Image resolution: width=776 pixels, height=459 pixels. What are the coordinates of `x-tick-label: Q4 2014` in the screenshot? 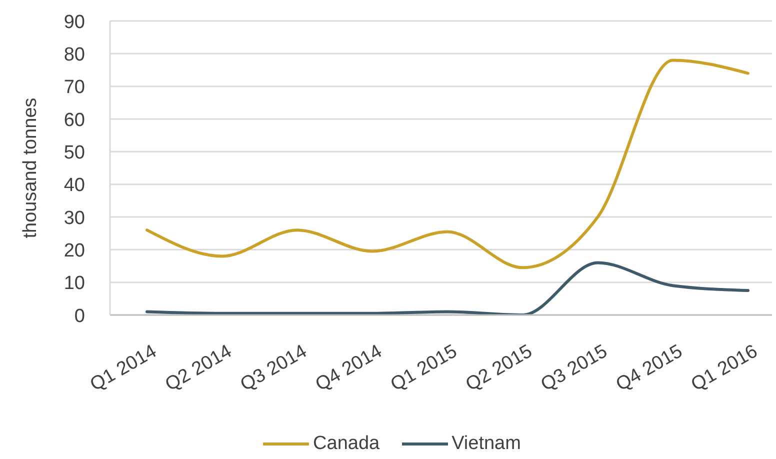 It's located at (349, 368).